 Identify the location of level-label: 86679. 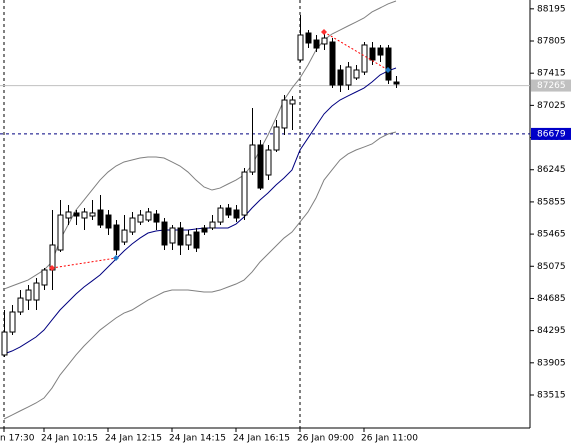
(551, 134).